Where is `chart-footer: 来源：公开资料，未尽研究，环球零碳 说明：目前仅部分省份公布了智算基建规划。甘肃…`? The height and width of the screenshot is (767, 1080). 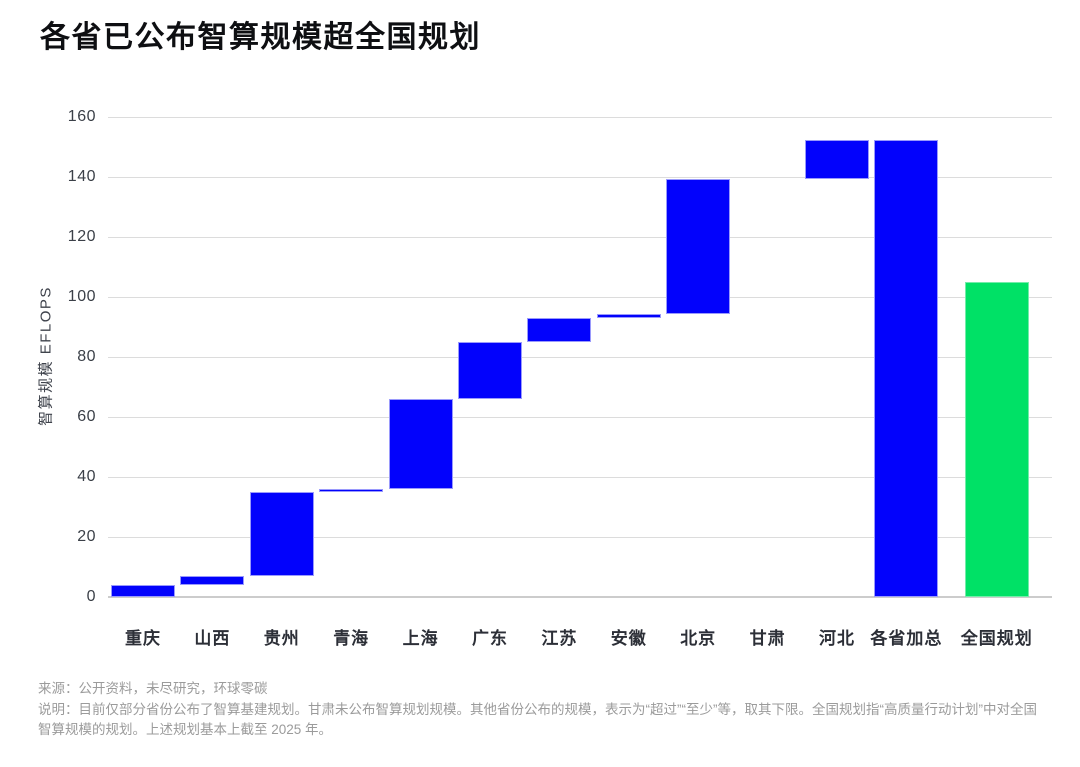 chart-footer: 来源：公开资料，未尽研究，环球零碳 说明：目前仅部分省份公布了智算基建规划。甘肃… is located at coordinates (544, 710).